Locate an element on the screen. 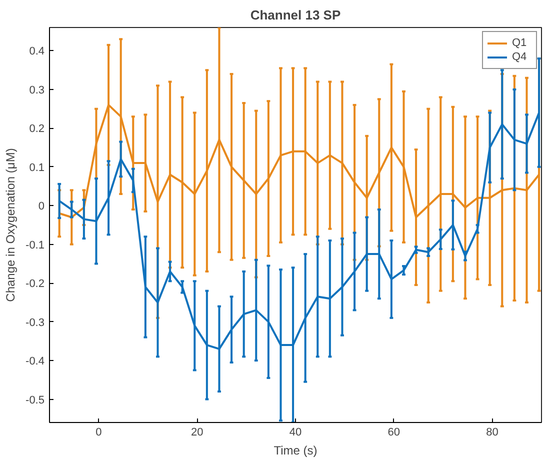 This screenshot has height=460, width=545. x-tick-label: 40 is located at coordinates (295, 432).